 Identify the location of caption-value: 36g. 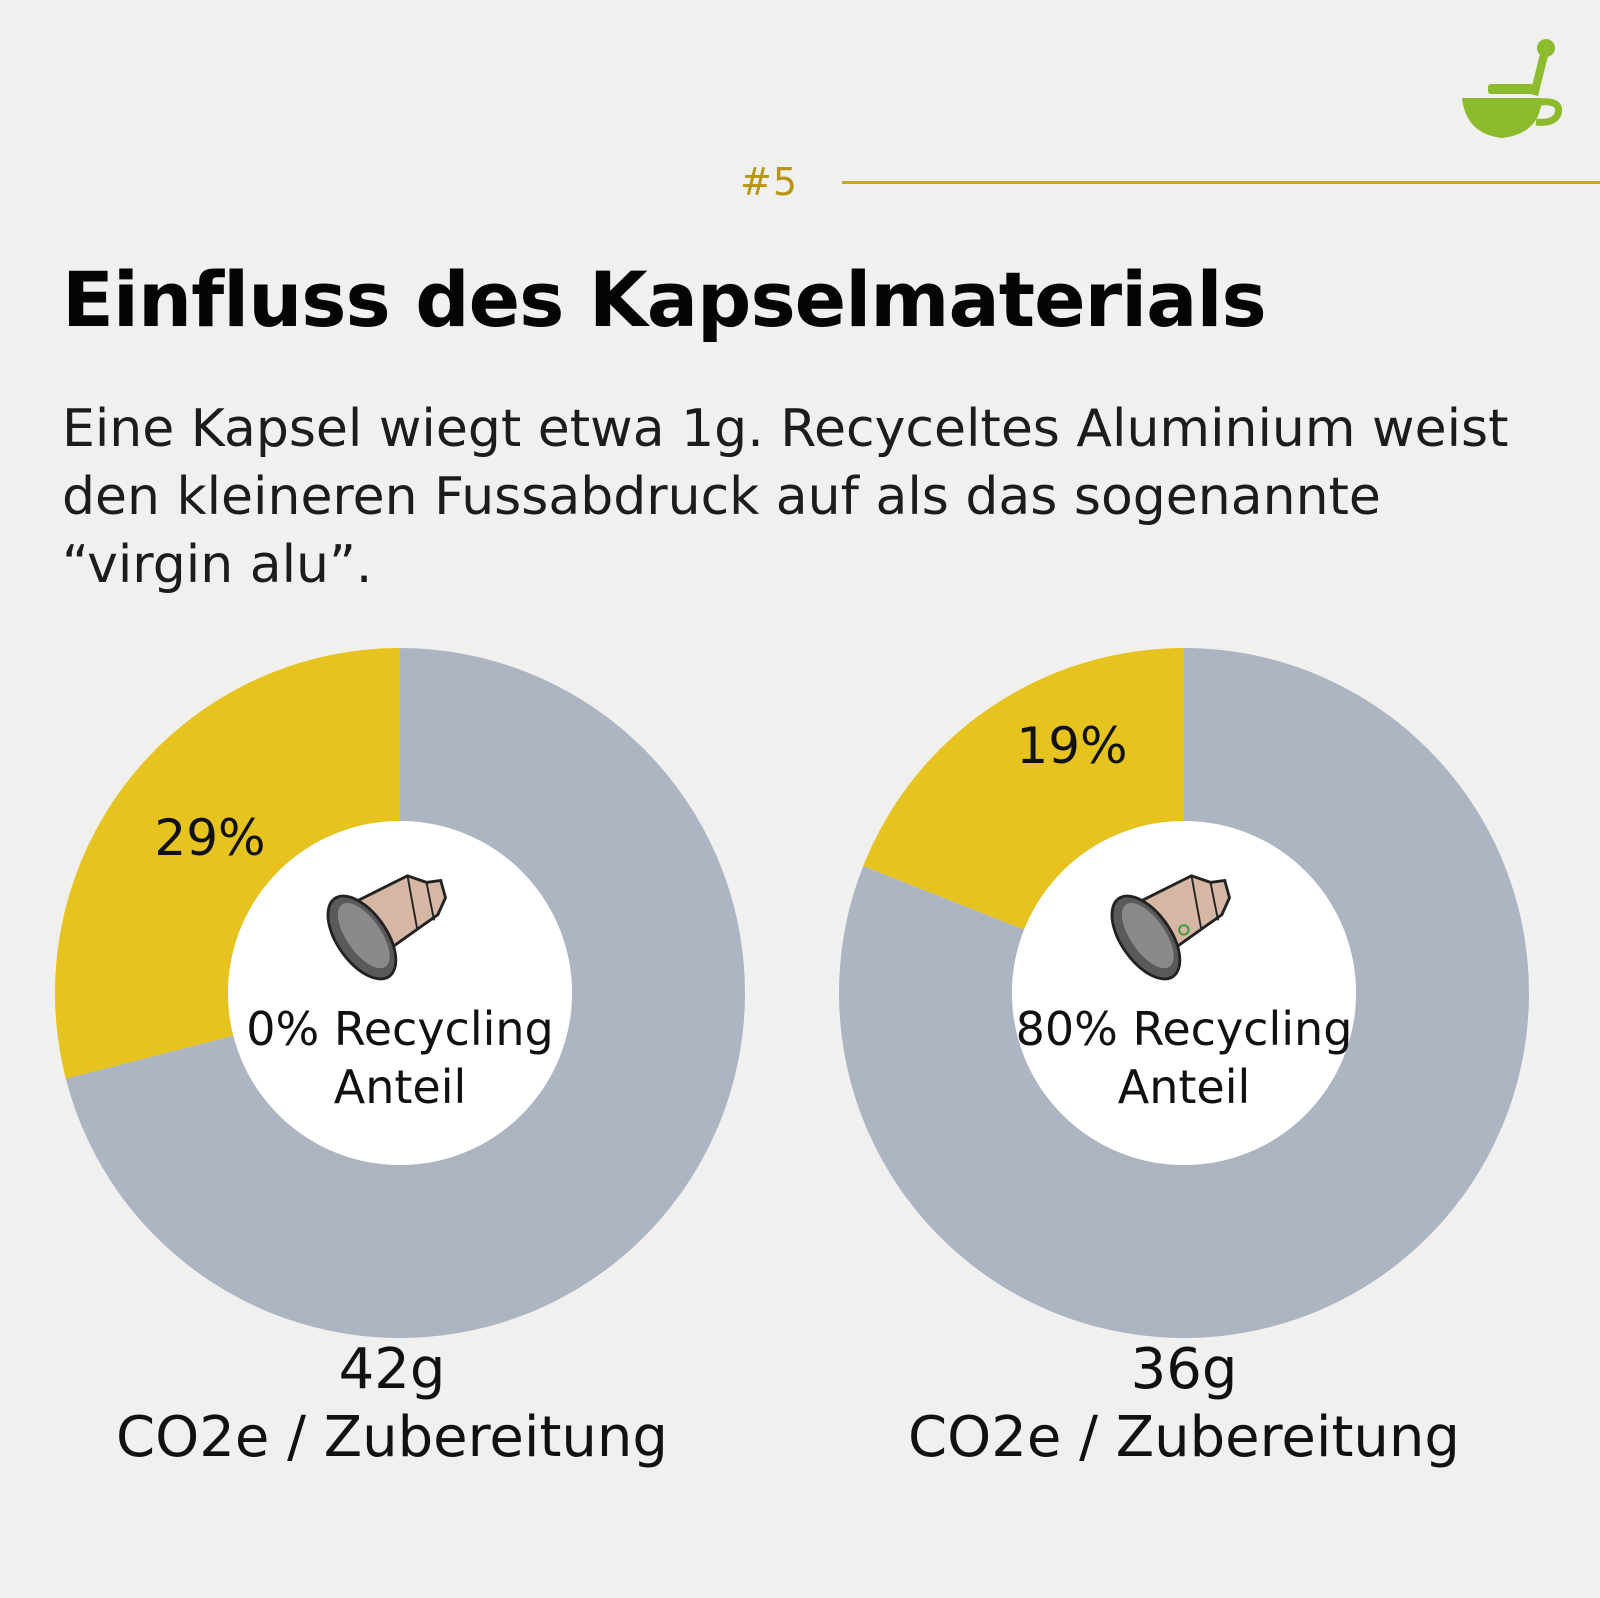
(1184, 1369).